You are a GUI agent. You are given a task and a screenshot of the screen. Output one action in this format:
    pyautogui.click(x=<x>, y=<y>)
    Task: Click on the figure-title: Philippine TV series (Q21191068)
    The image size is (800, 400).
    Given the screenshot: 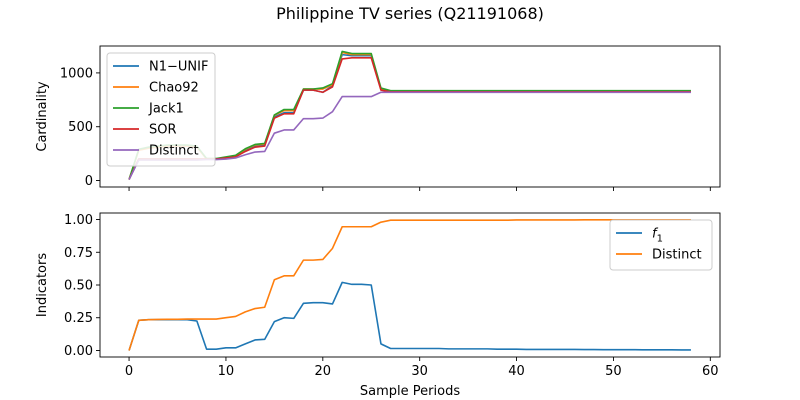 What is the action you would take?
    pyautogui.click(x=410, y=13)
    